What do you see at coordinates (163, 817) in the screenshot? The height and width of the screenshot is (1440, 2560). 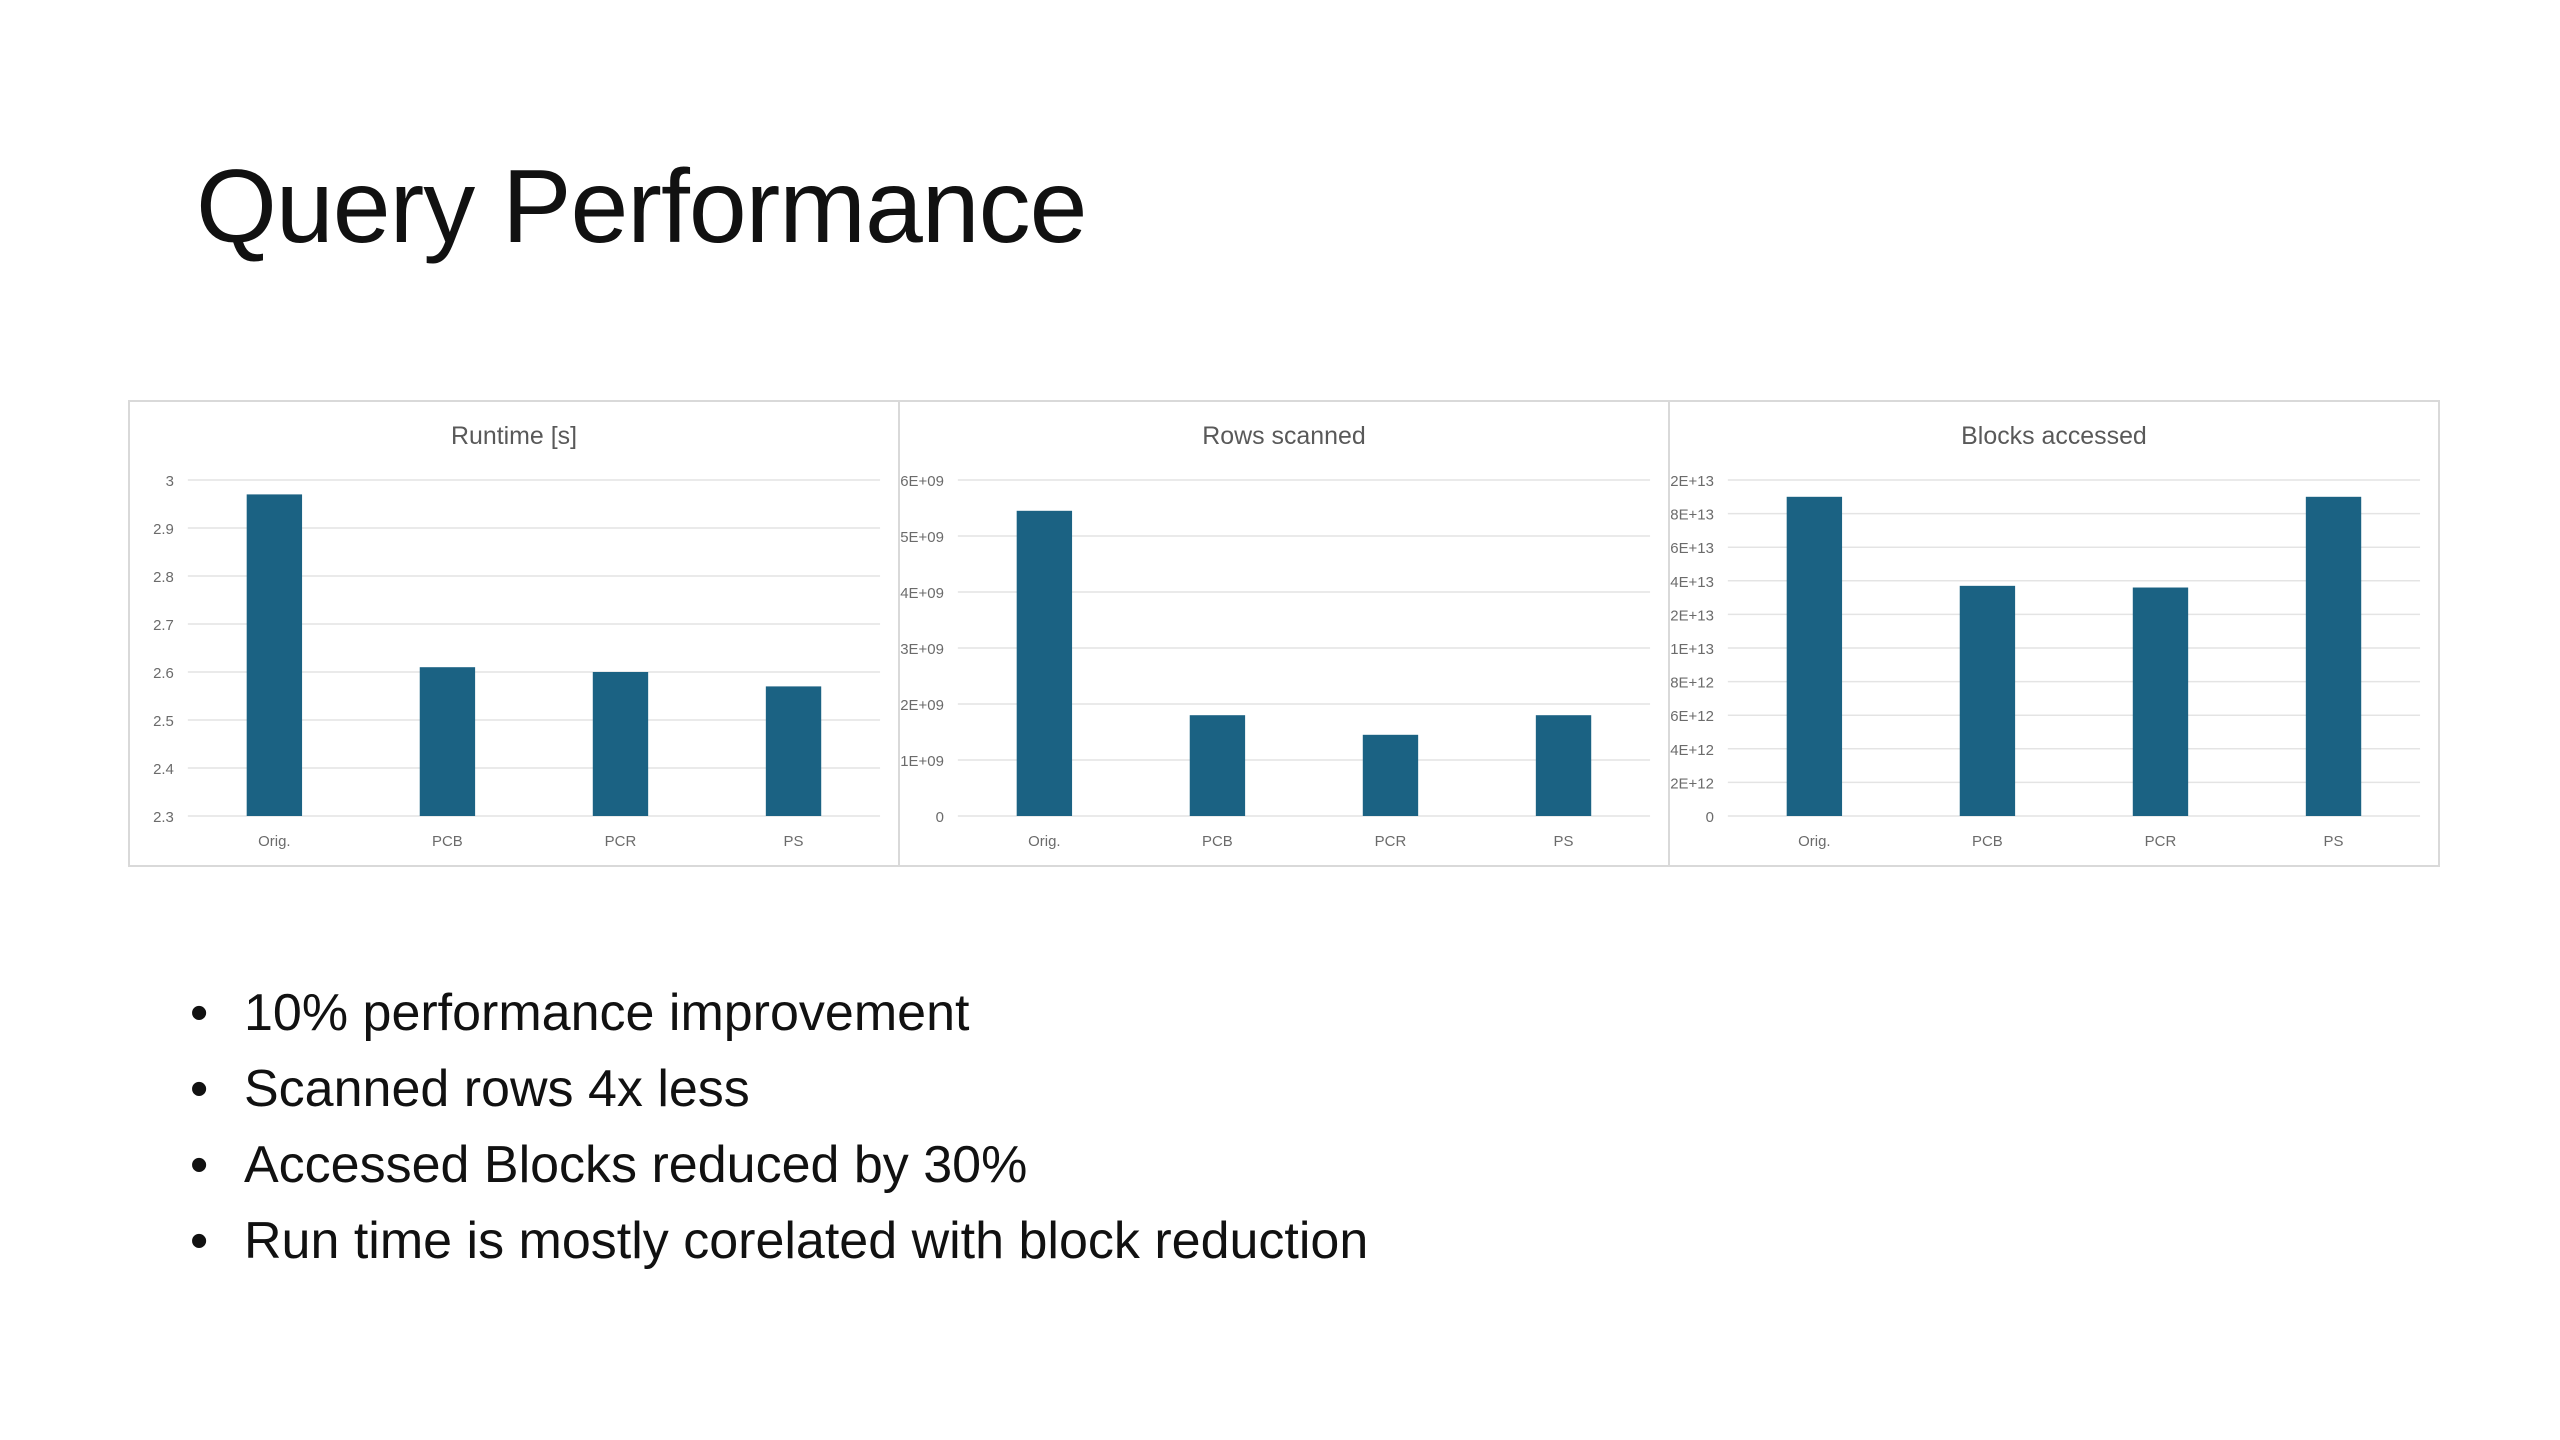 I see `y-tick-label: 2.3` at bounding box center [163, 817].